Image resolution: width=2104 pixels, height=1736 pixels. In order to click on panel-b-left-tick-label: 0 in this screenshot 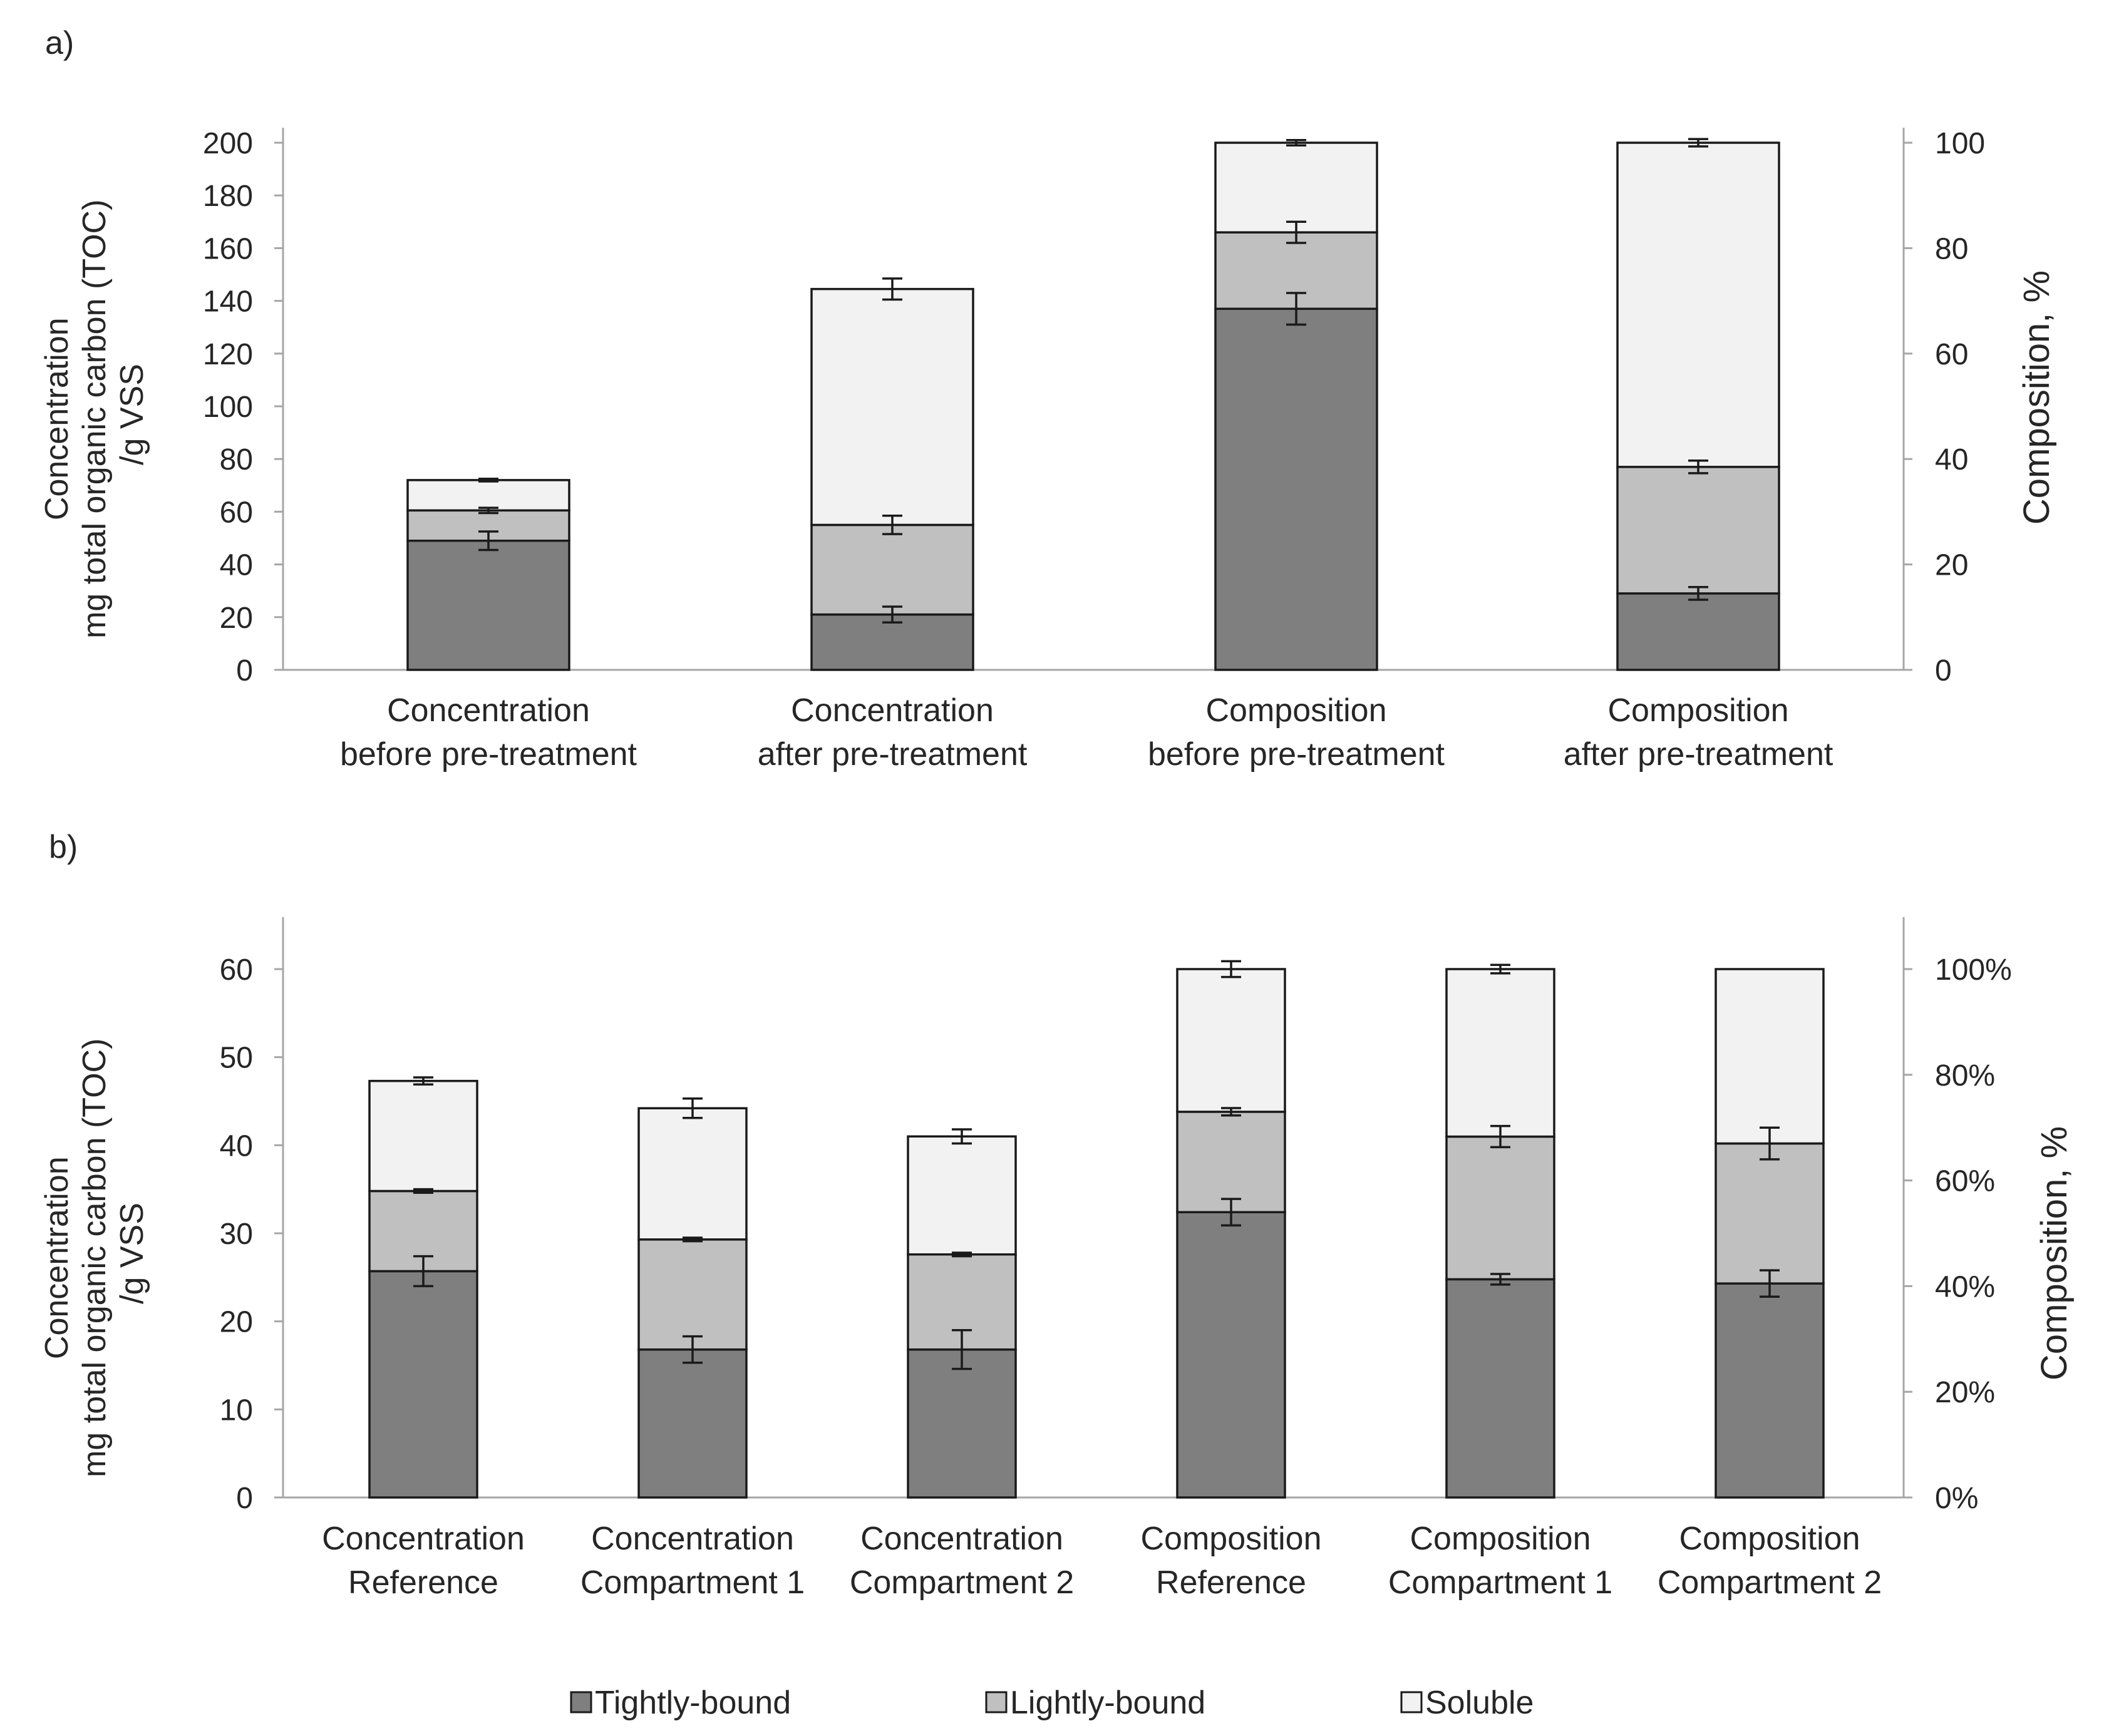, I will do `click(245, 1498)`.